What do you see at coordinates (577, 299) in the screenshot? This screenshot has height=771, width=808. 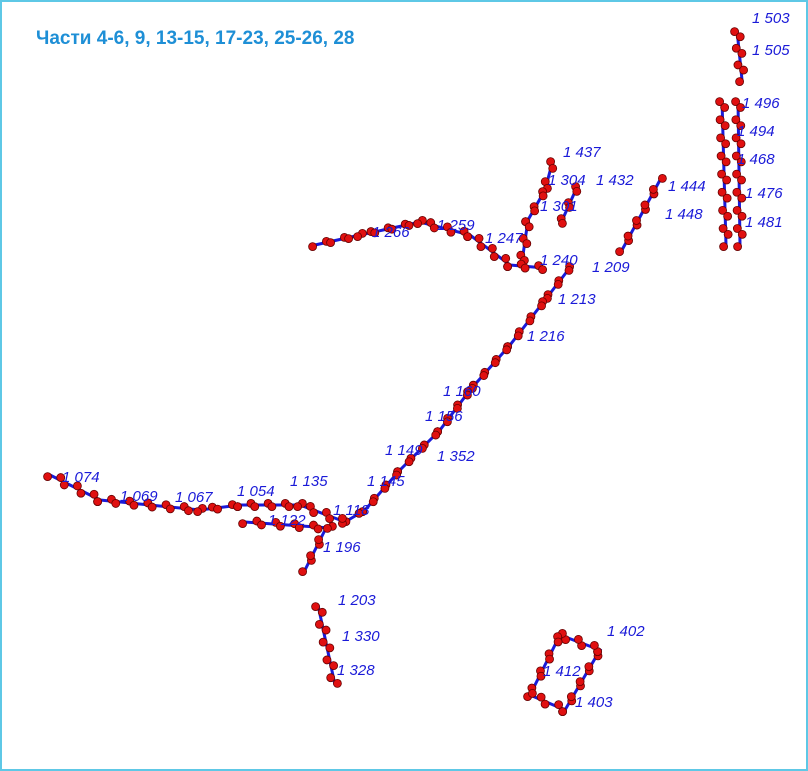 I see `parcel-label: 1 213` at bounding box center [577, 299].